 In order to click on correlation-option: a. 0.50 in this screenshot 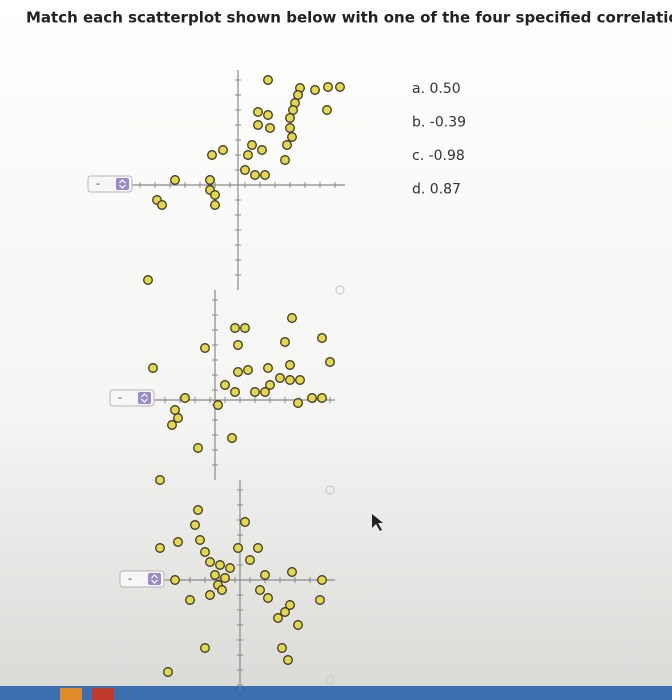, I will do `click(436, 89)`.